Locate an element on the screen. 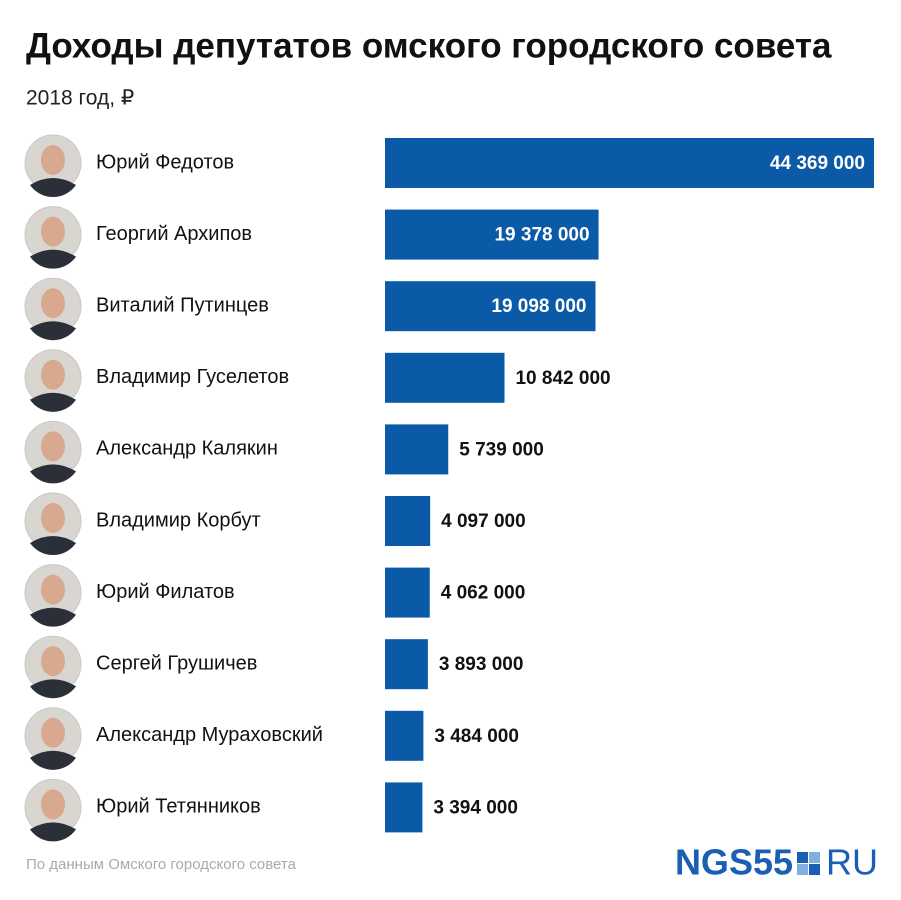  value-label: 4 062 000 is located at coordinates (483, 593).